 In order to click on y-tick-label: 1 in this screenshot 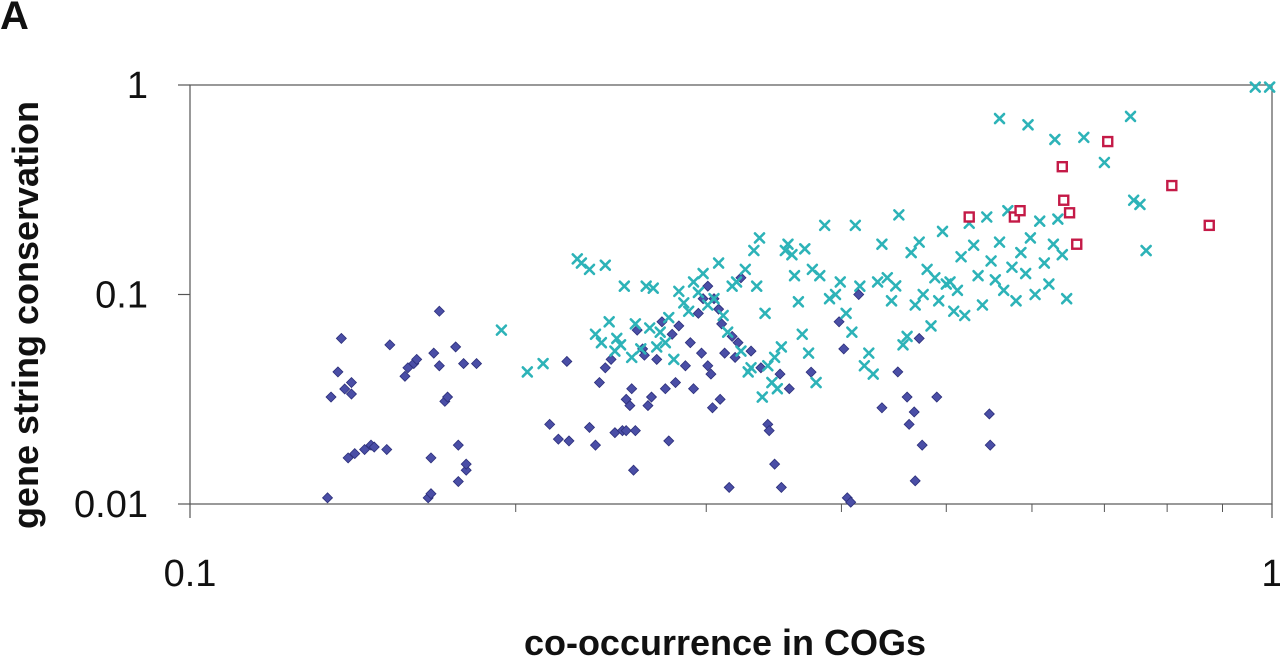, I will do `click(137, 86)`.